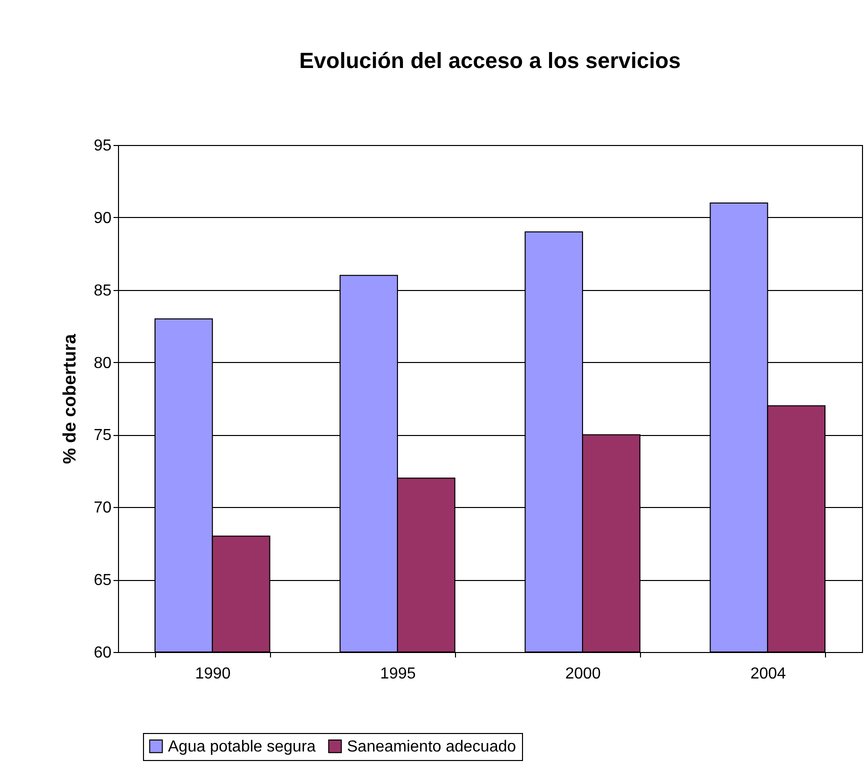 The image size is (865, 780). What do you see at coordinates (103, 581) in the screenshot?
I see `y-tick-label: 65` at bounding box center [103, 581].